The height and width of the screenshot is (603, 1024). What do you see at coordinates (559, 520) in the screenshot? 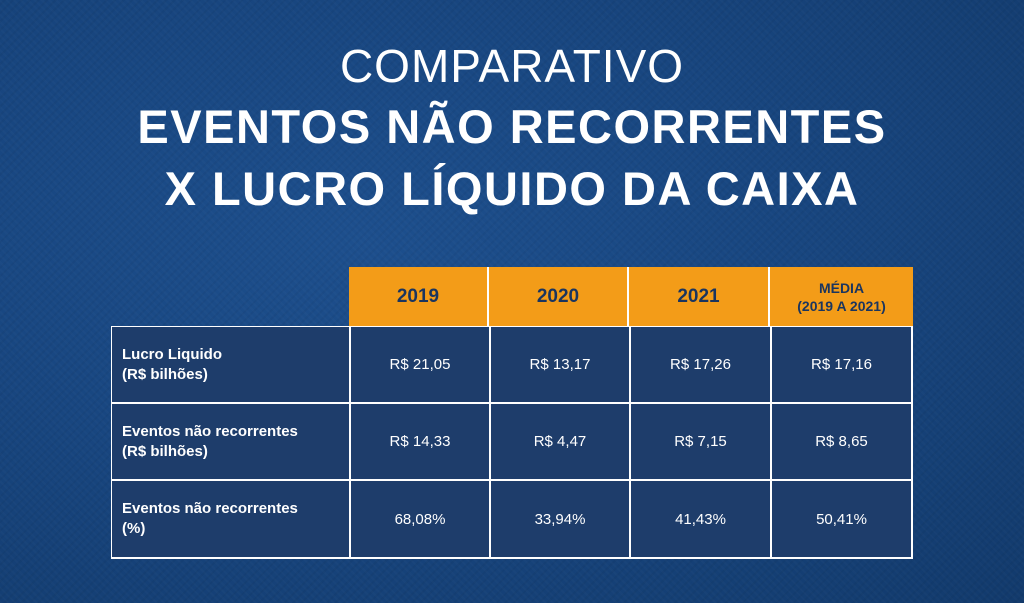
I see `cell-row3-2020: 33,94%` at bounding box center [559, 520].